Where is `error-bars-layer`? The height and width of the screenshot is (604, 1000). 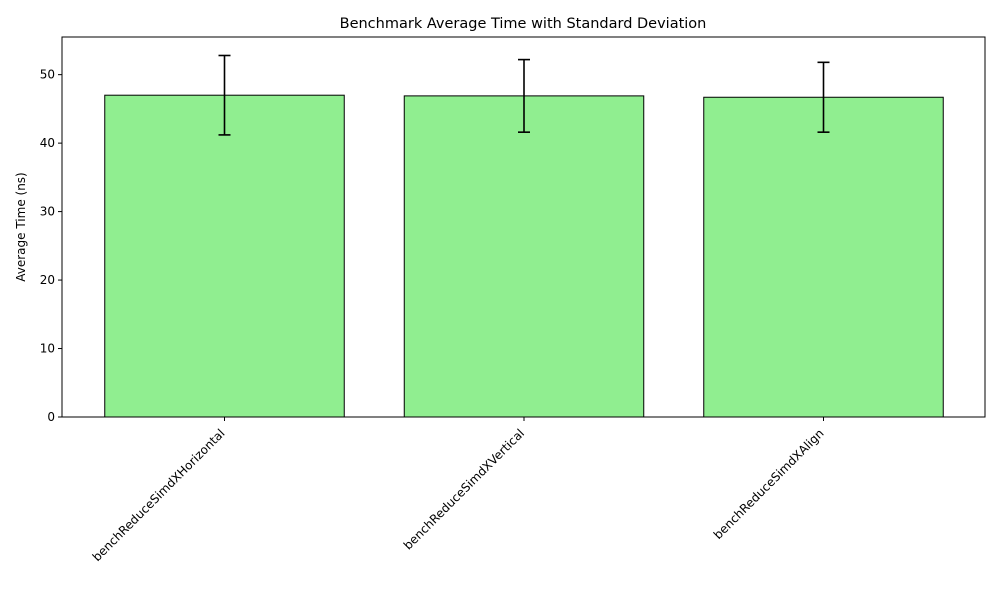 error-bars-layer is located at coordinates (524, 95).